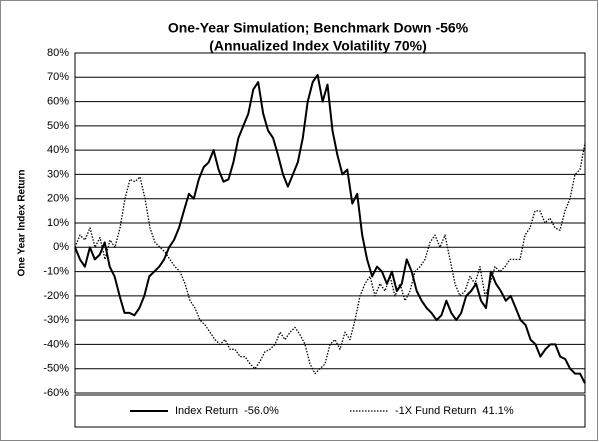 This screenshot has width=599, height=442. What do you see at coordinates (58, 53) in the screenshot?
I see `y-tick-label: 80%` at bounding box center [58, 53].